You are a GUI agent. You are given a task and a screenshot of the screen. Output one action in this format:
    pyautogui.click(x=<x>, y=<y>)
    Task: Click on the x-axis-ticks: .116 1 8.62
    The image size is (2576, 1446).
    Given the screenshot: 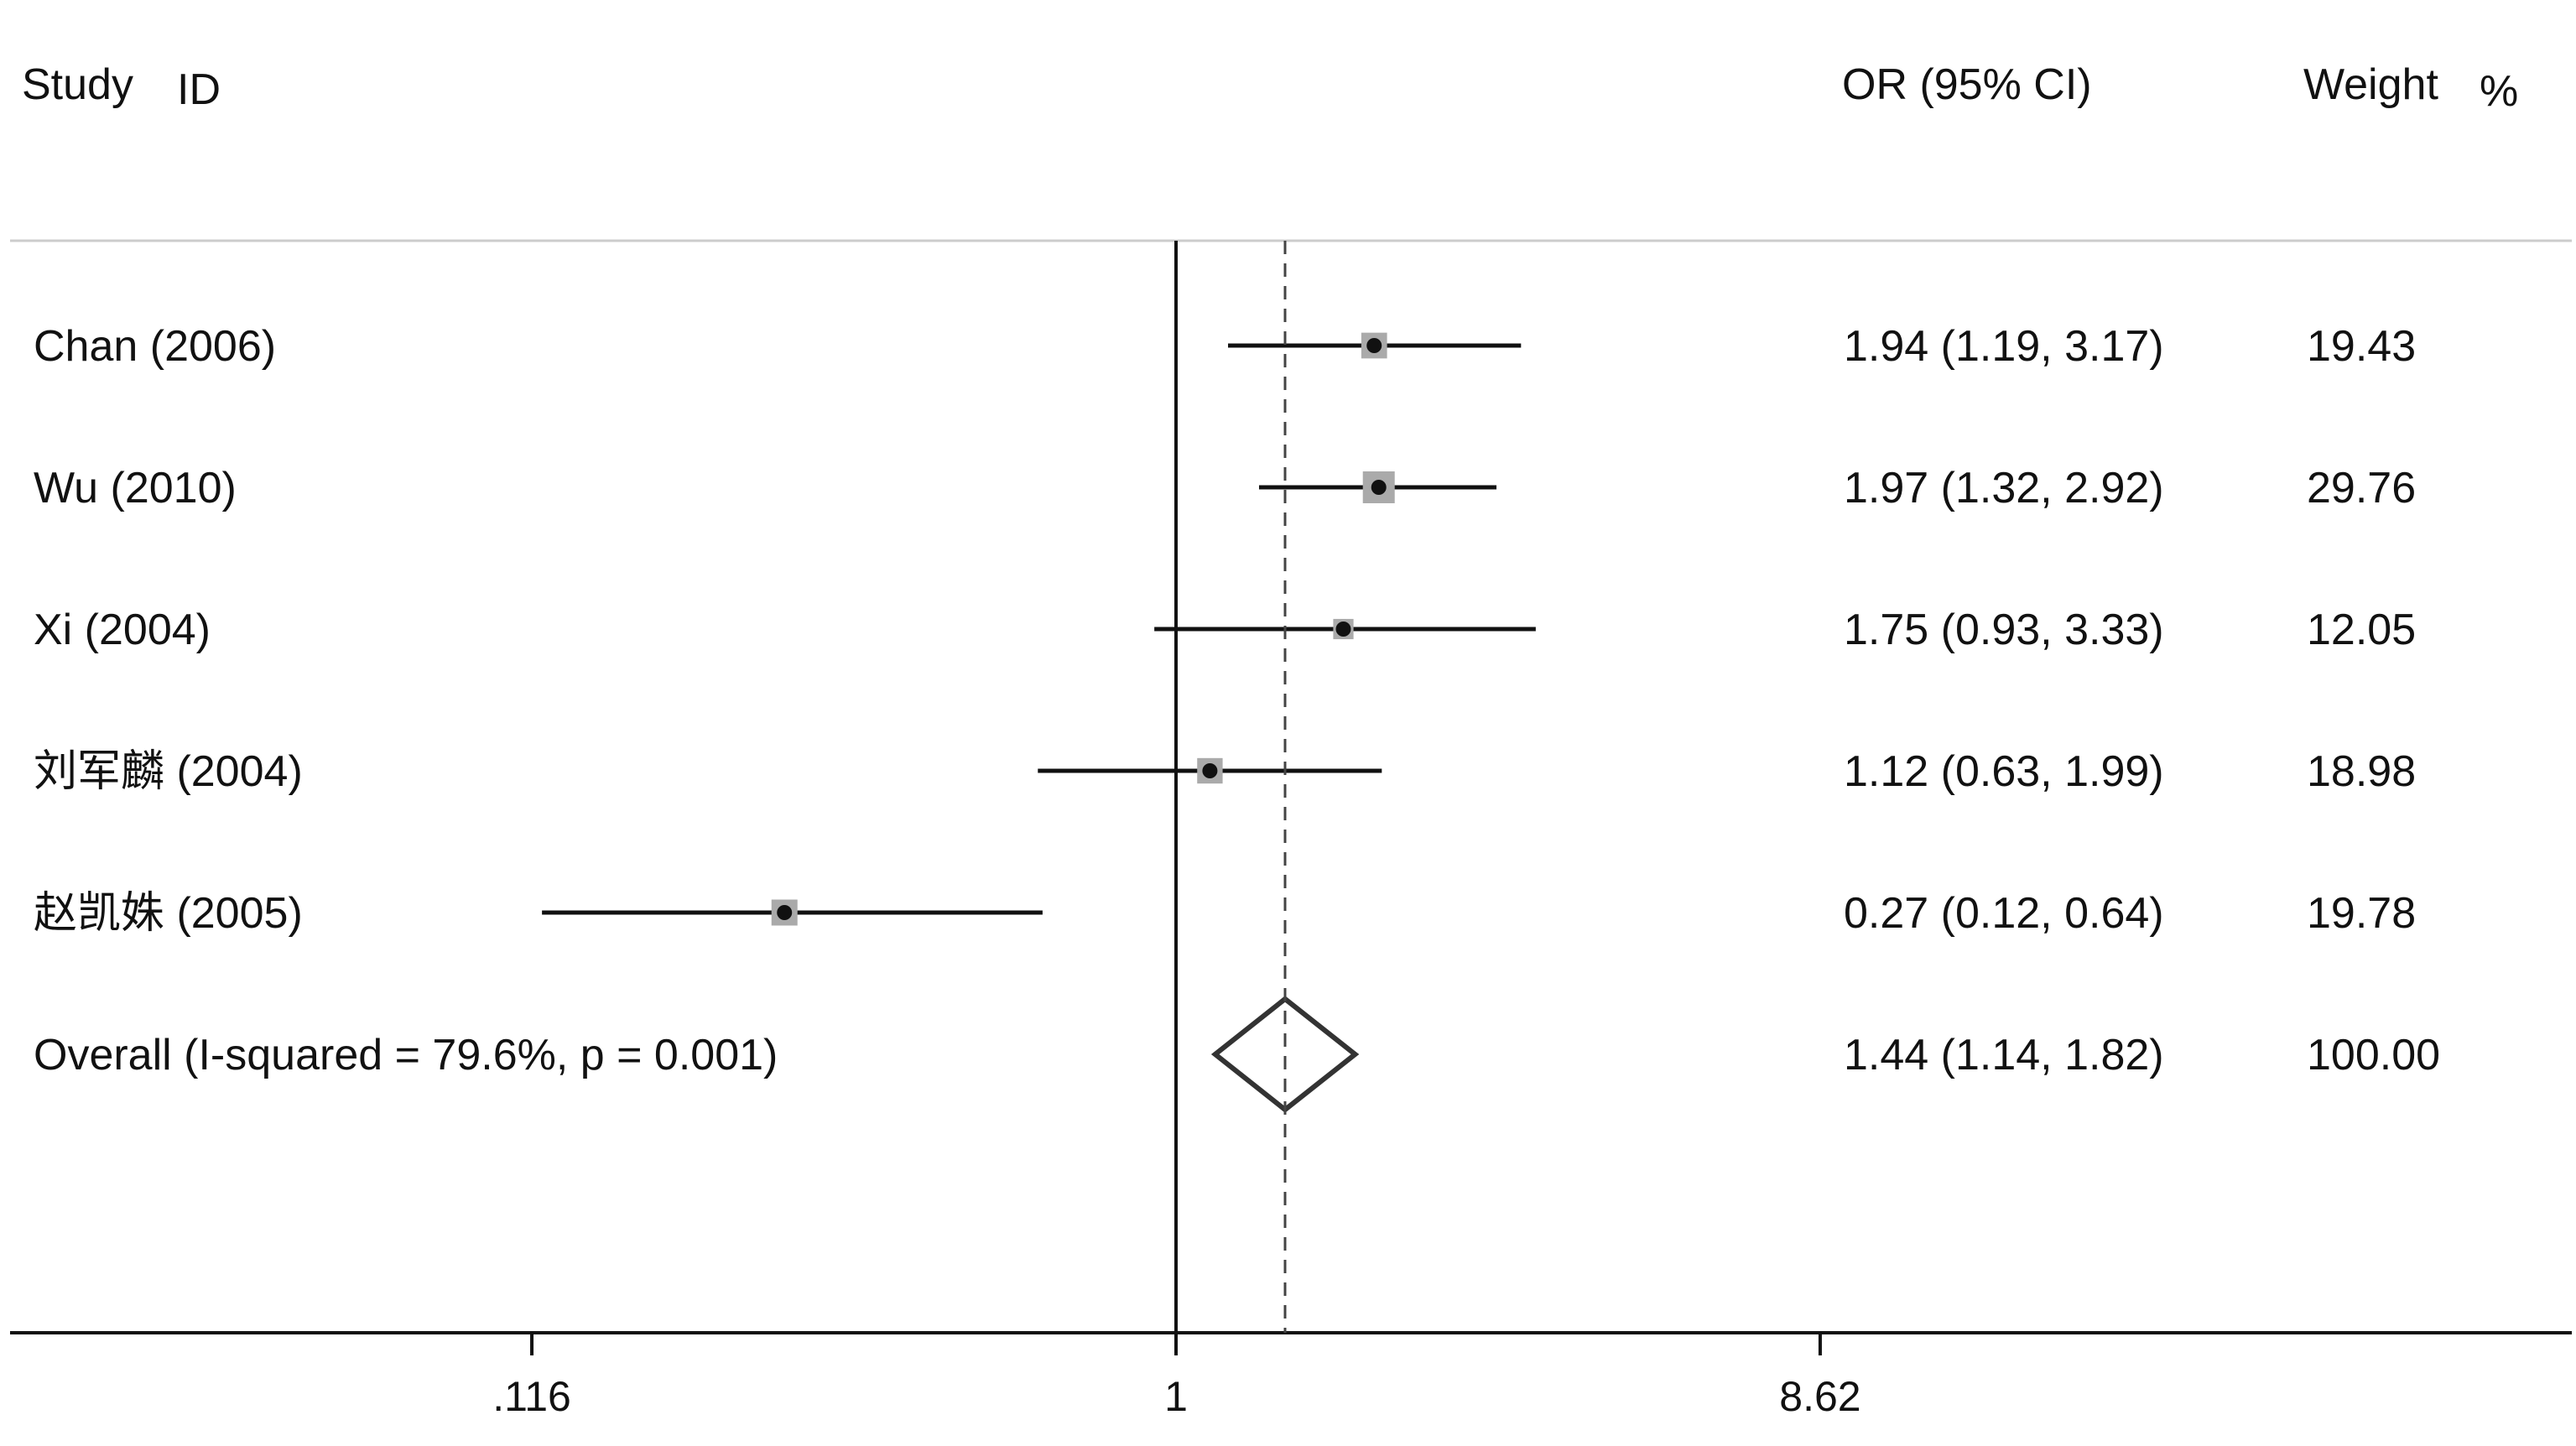 What is the action you would take?
    pyautogui.click(x=1176, y=1376)
    